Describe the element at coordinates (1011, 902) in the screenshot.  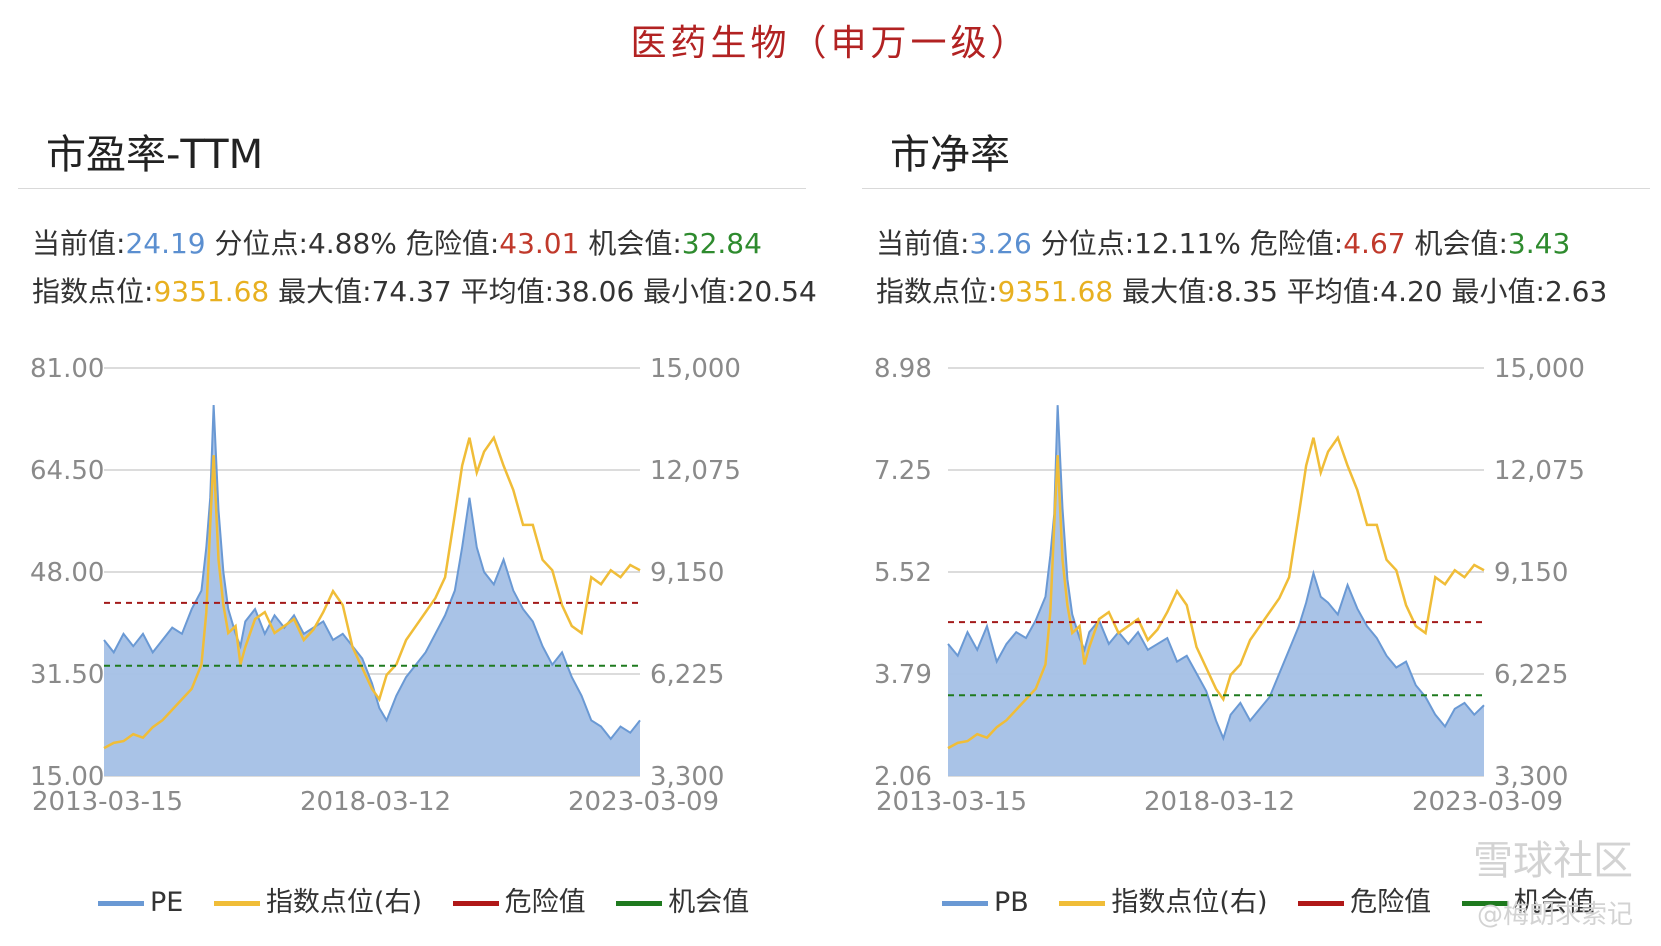
I see `legend-label: PB` at that location.